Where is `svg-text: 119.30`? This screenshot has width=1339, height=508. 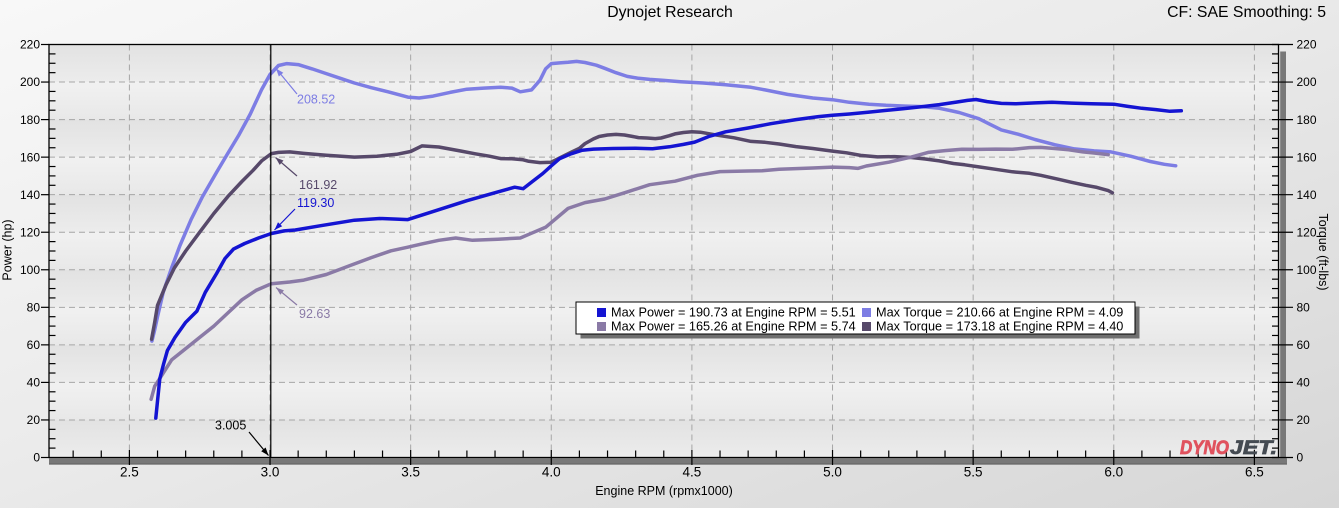
svg-text: 119.30 is located at coordinates (315, 203).